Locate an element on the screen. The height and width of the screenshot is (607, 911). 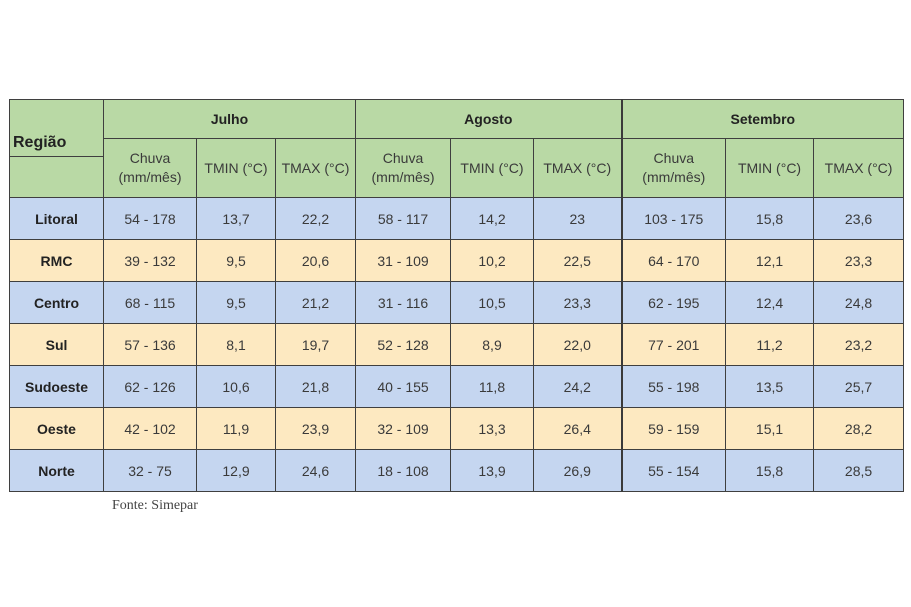
chuva-cell-set: 55 - 154 is located at coordinates (673, 470).